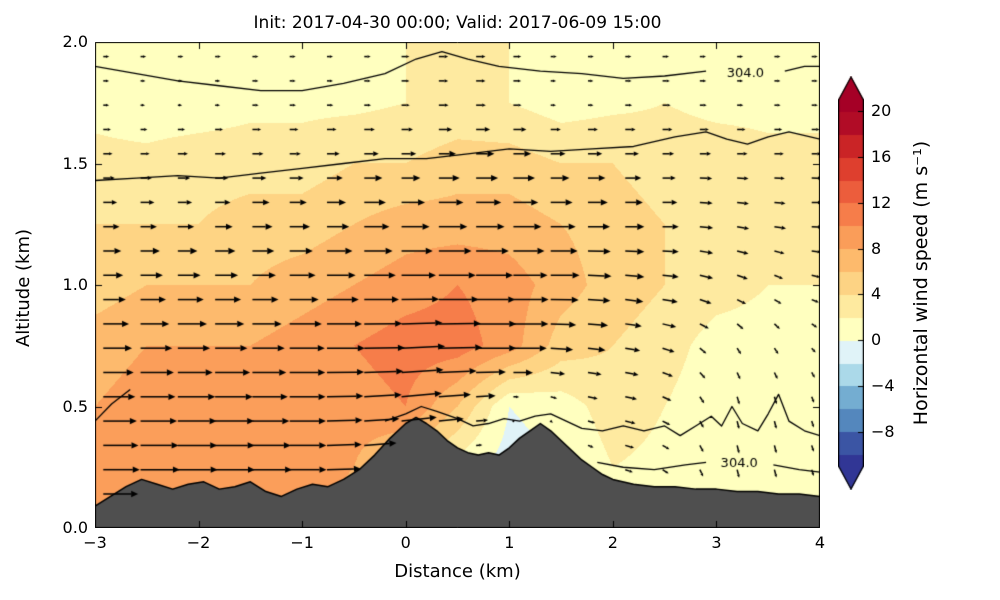 The image size is (1000, 600). Describe the element at coordinates (716, 542) in the screenshot. I see `xtick-label: 3` at that location.